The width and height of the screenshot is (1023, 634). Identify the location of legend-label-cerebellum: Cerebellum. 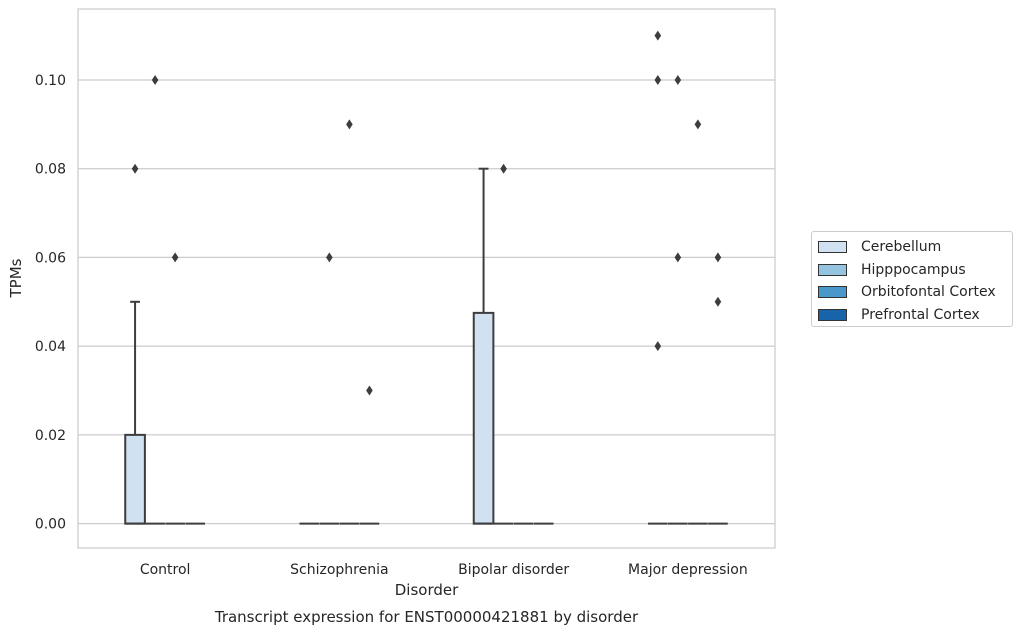
(901, 247).